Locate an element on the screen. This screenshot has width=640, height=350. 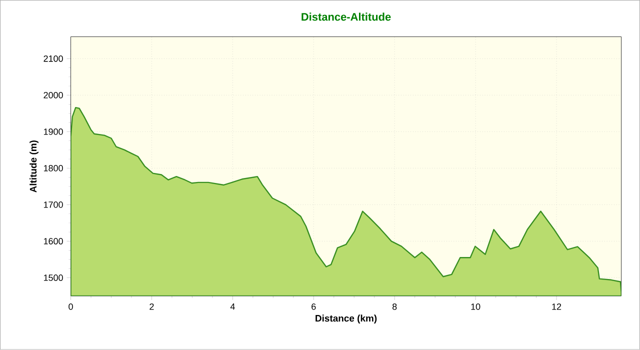
y-tick-label: 2000 is located at coordinates (53, 95).